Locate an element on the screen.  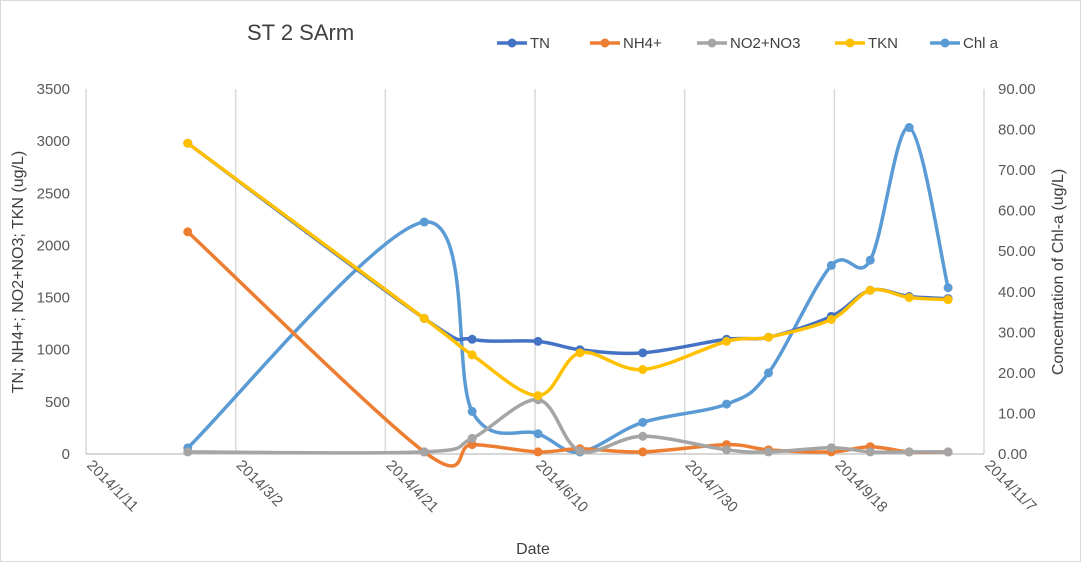
y-tick-label: 500 is located at coordinates (57, 402).